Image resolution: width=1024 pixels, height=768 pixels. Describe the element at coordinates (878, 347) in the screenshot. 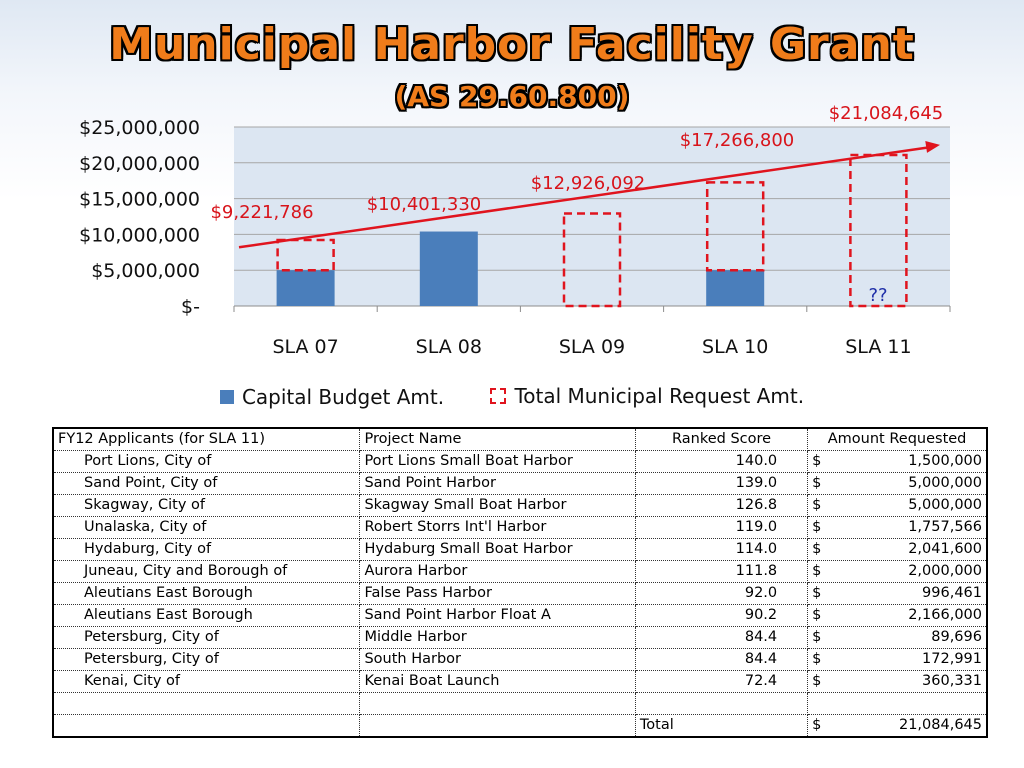

I see `x-tick-label: SLA 11` at that location.